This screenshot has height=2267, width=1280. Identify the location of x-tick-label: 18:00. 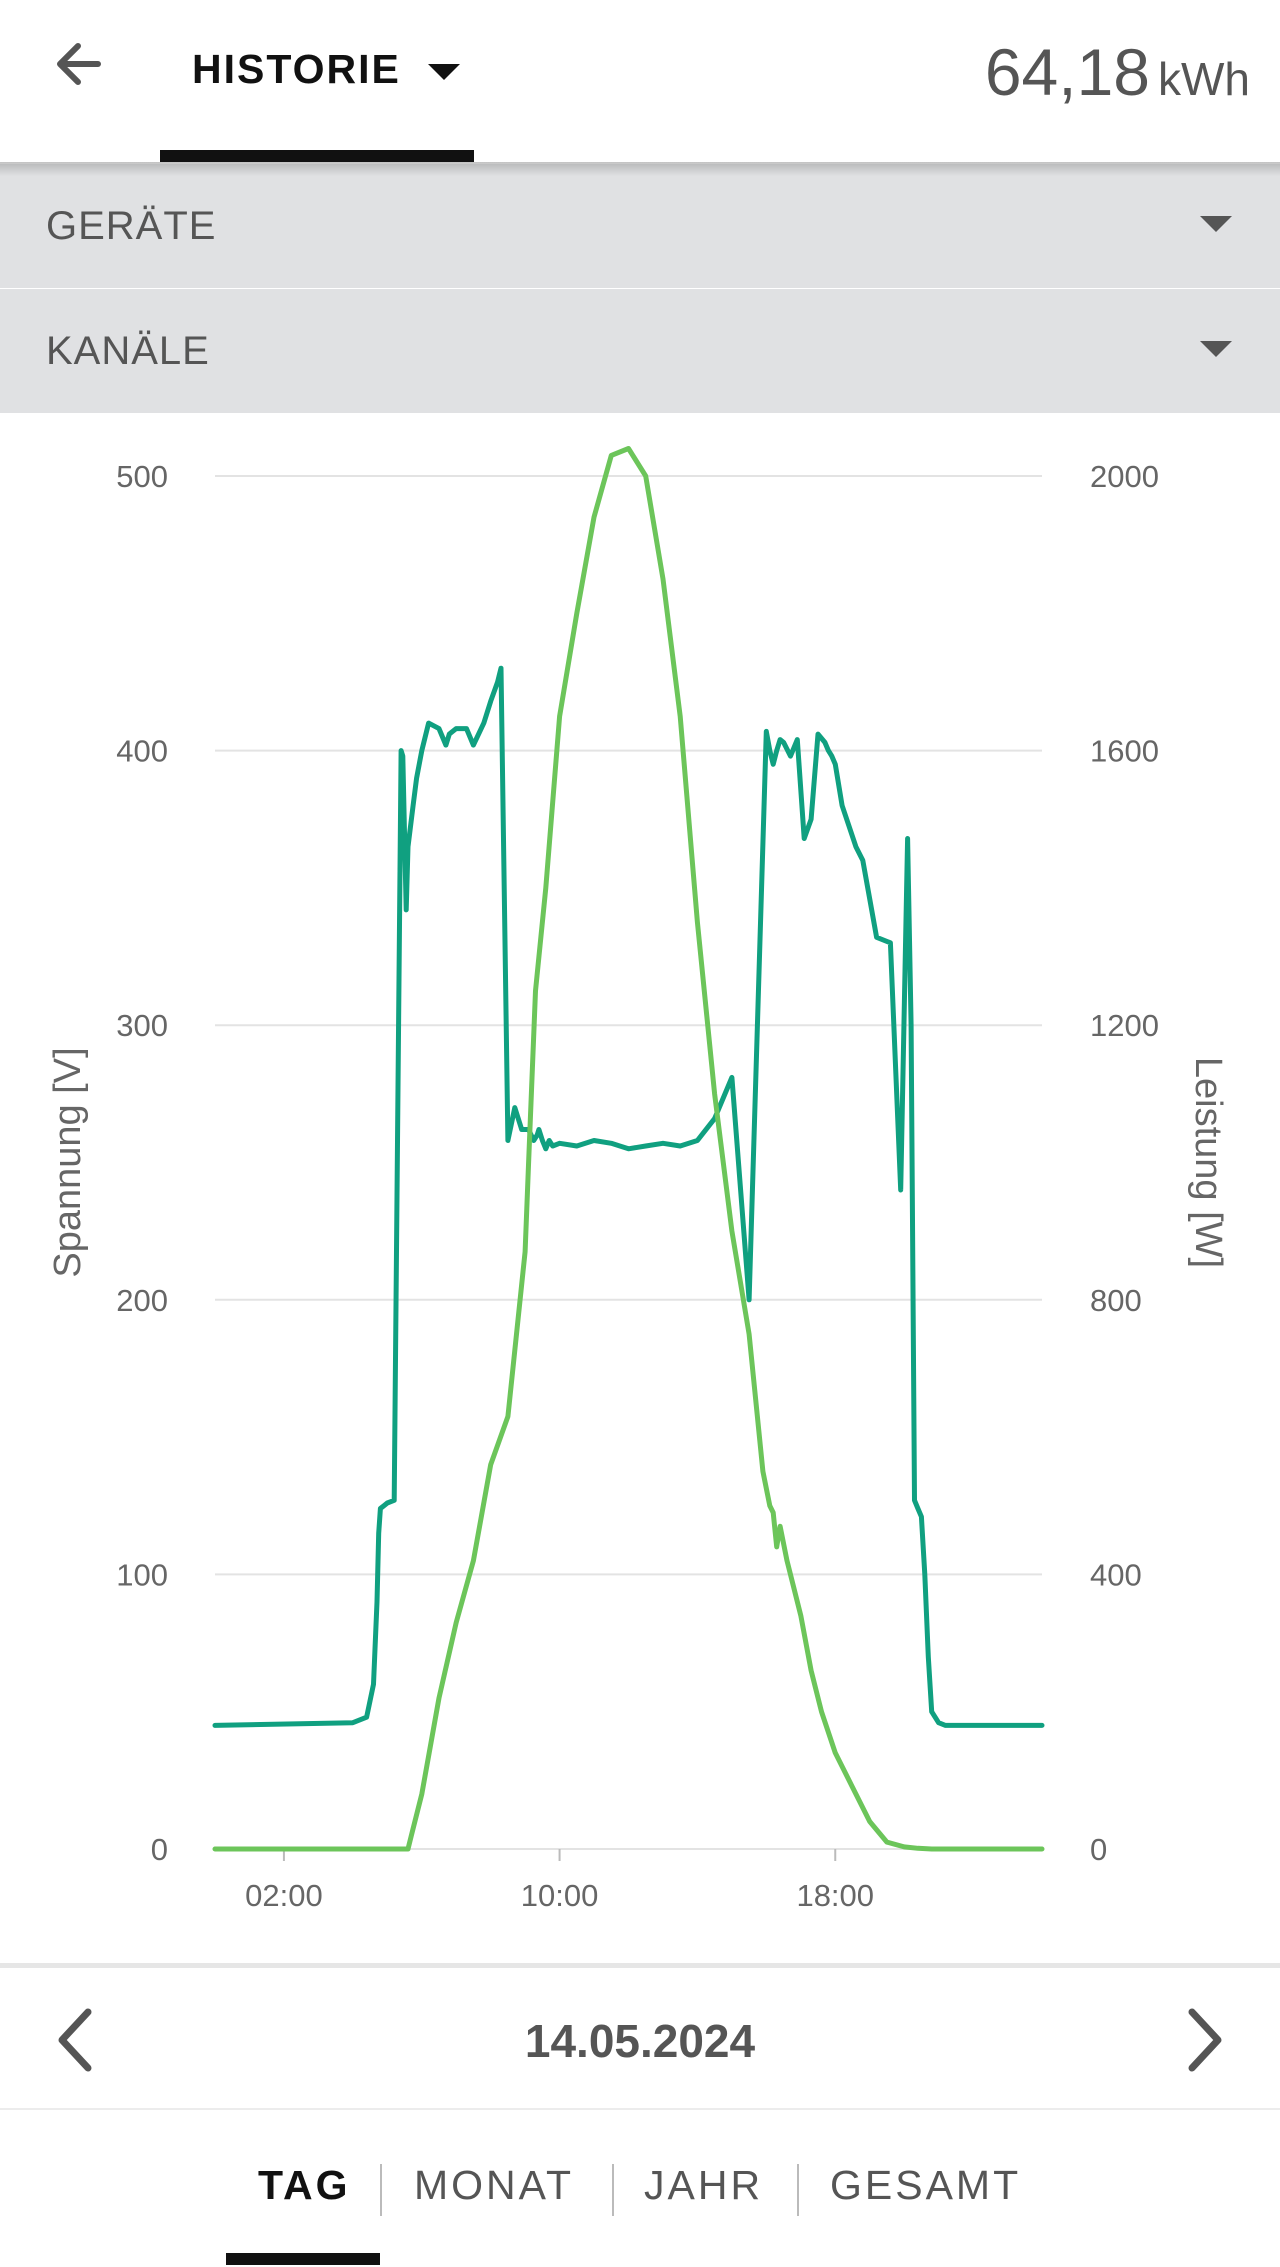
(835, 1895).